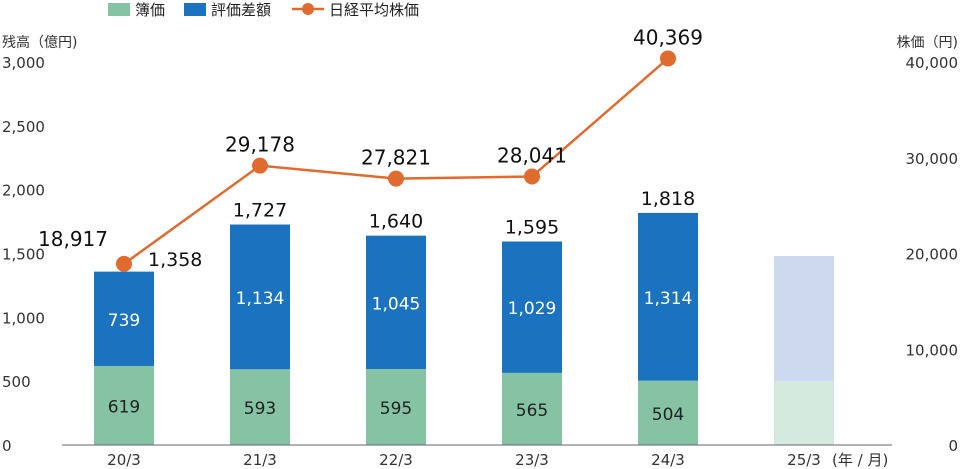  Describe the element at coordinates (260, 145) in the screenshot. I see `nikkei-label: 29,178` at that location.